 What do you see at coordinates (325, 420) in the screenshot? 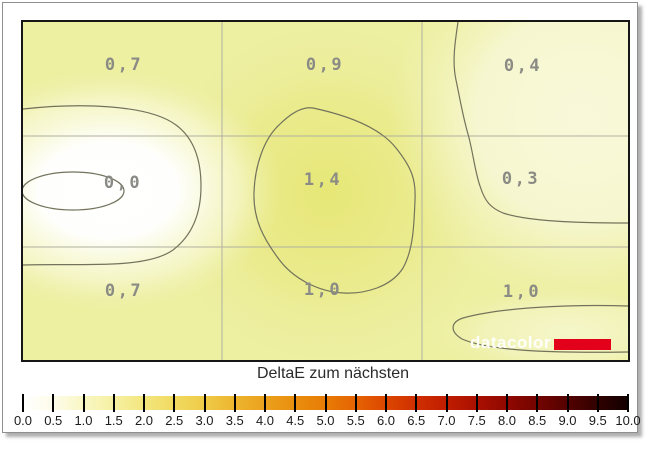
I see `colorbar-tick-label: 5.0` at bounding box center [325, 420].